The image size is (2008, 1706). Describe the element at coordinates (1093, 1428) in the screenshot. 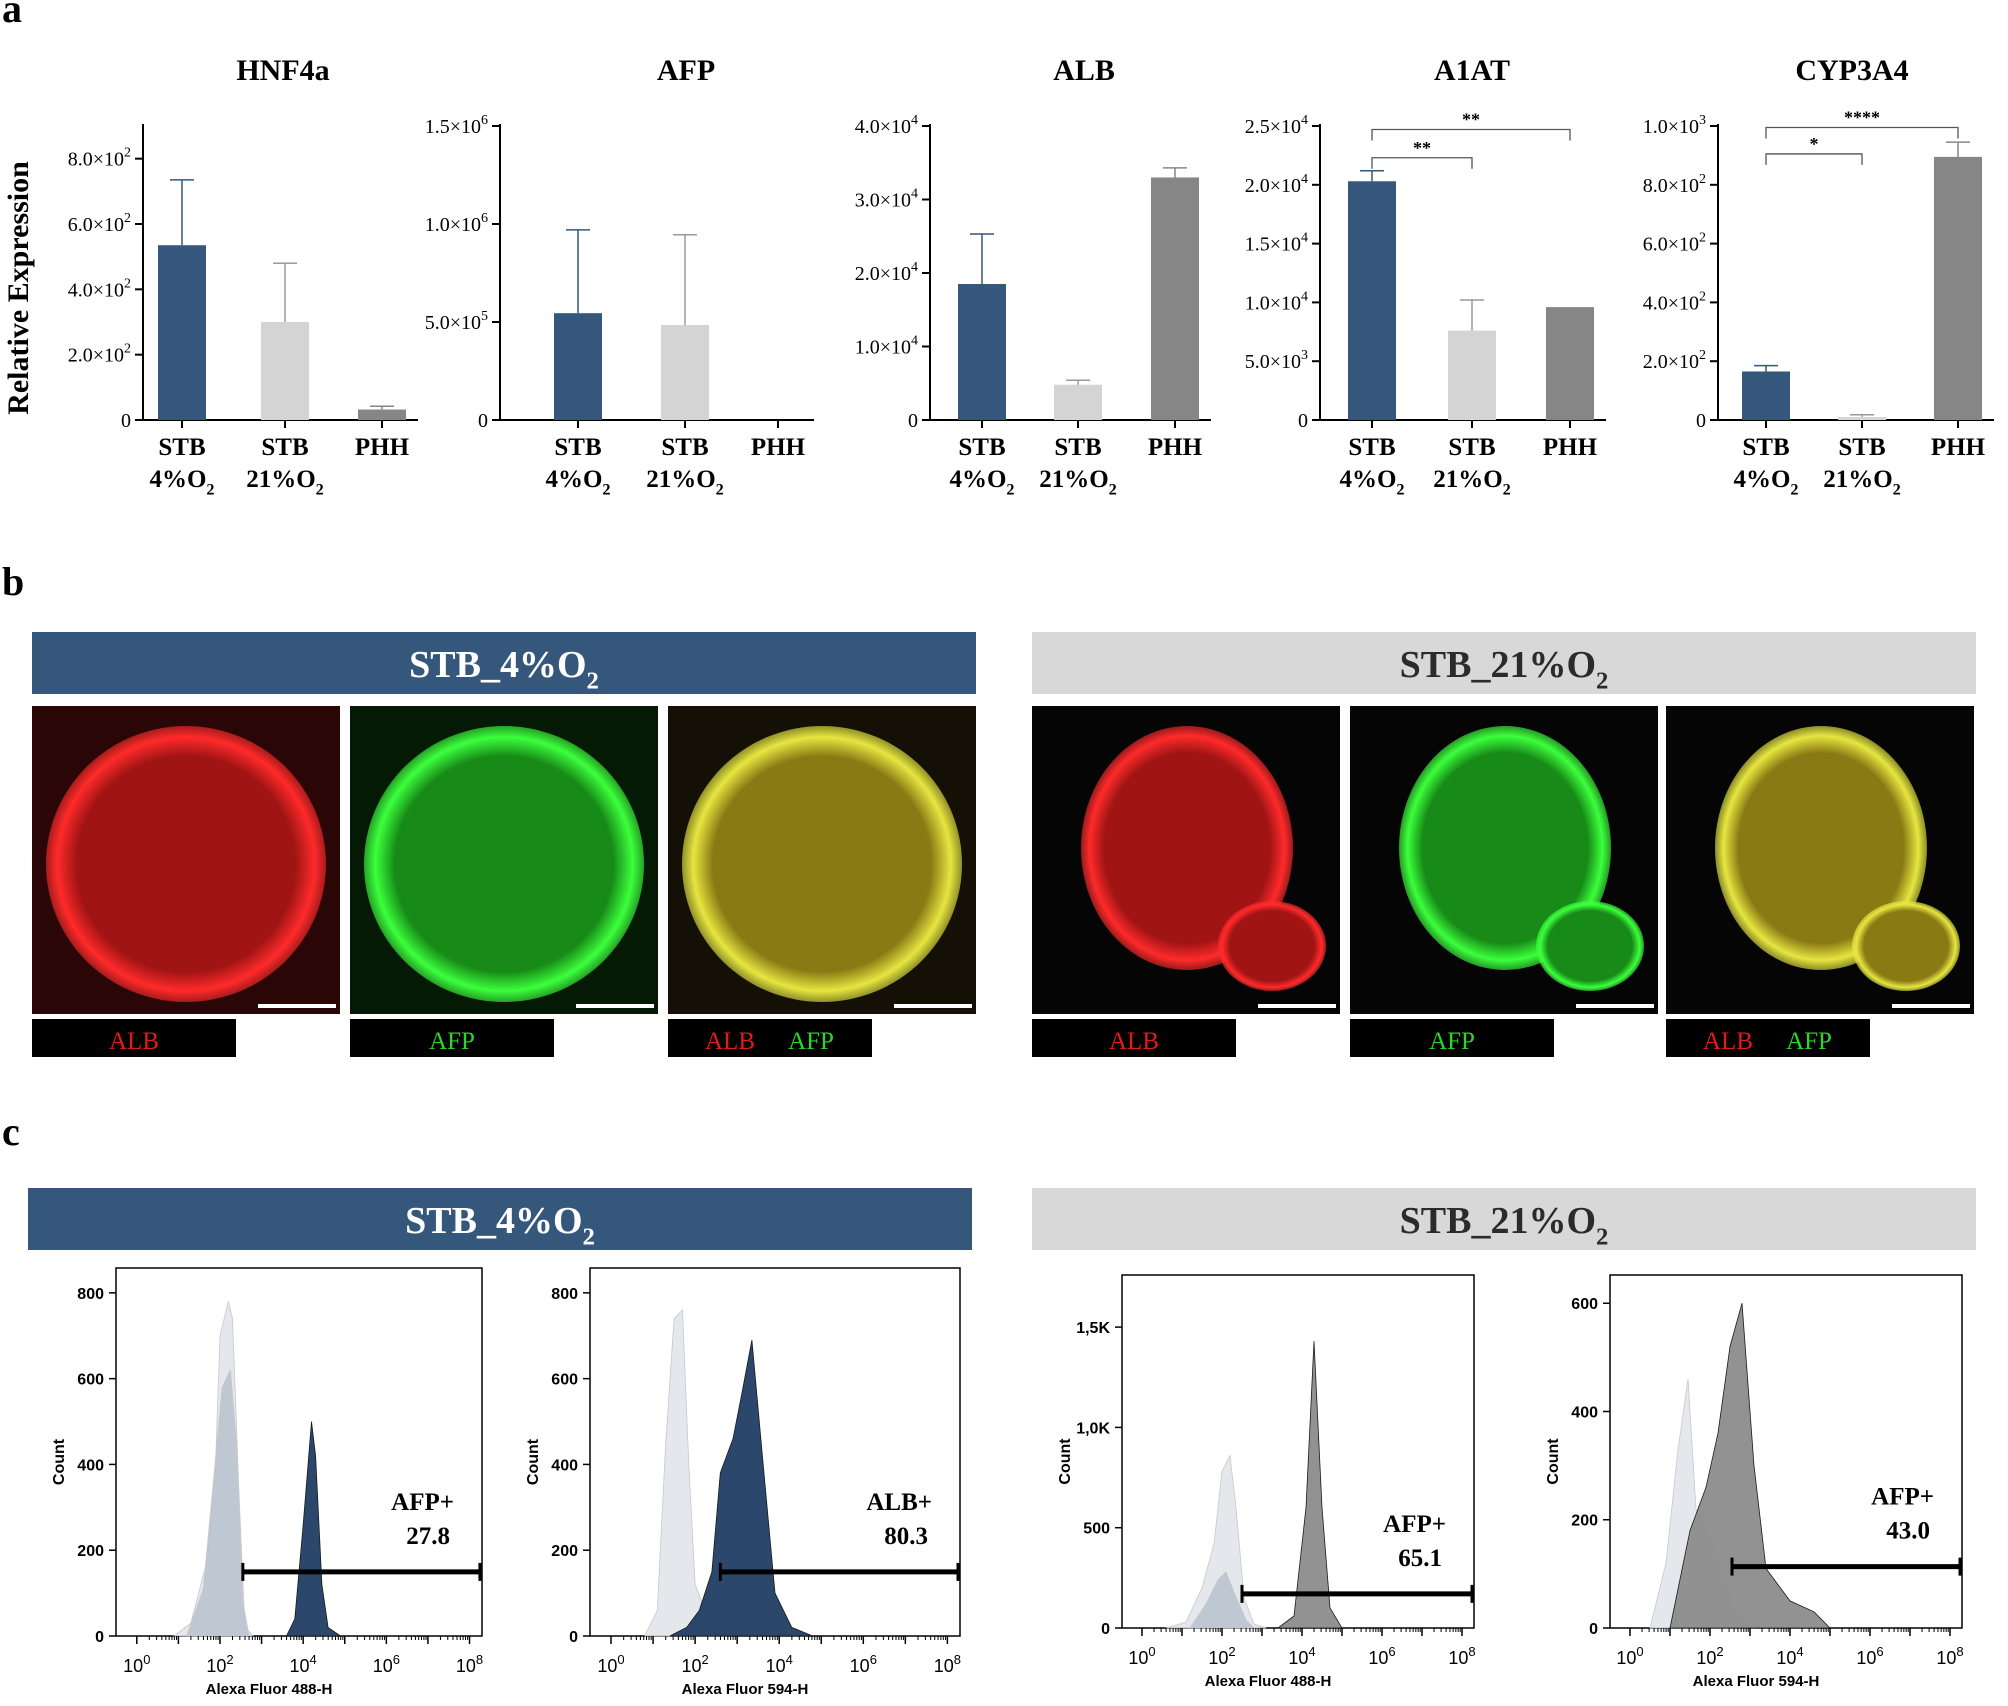

I see `y-tick-label: 1,0K` at that location.